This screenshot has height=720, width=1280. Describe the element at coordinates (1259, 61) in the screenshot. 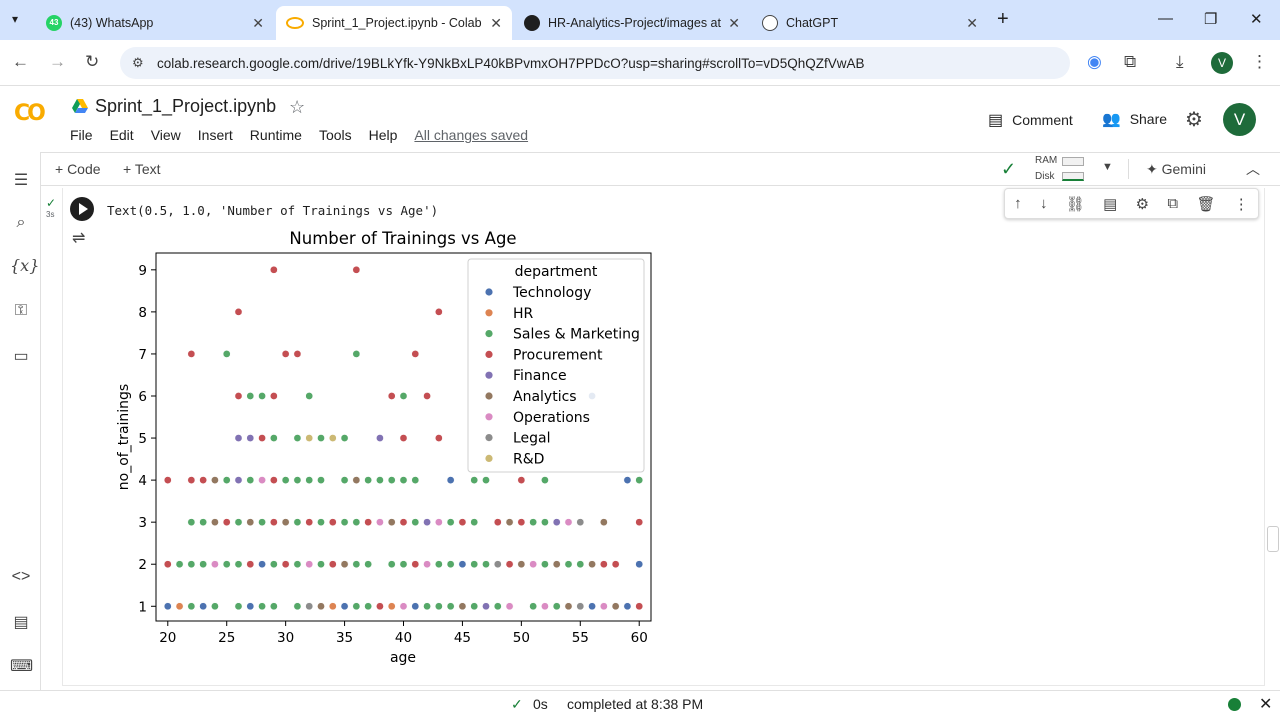

I see `browser-menu-icon: ⋮` at that location.